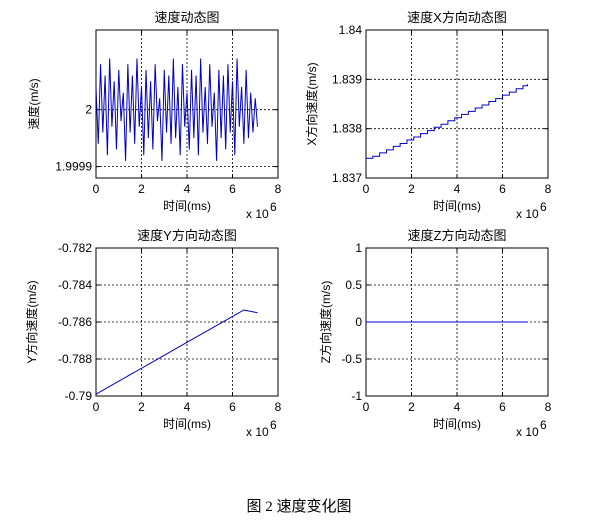  What do you see at coordinates (325, 322) in the screenshot?
I see `y-axis-label: Z方向速度(m/s)` at bounding box center [325, 322].